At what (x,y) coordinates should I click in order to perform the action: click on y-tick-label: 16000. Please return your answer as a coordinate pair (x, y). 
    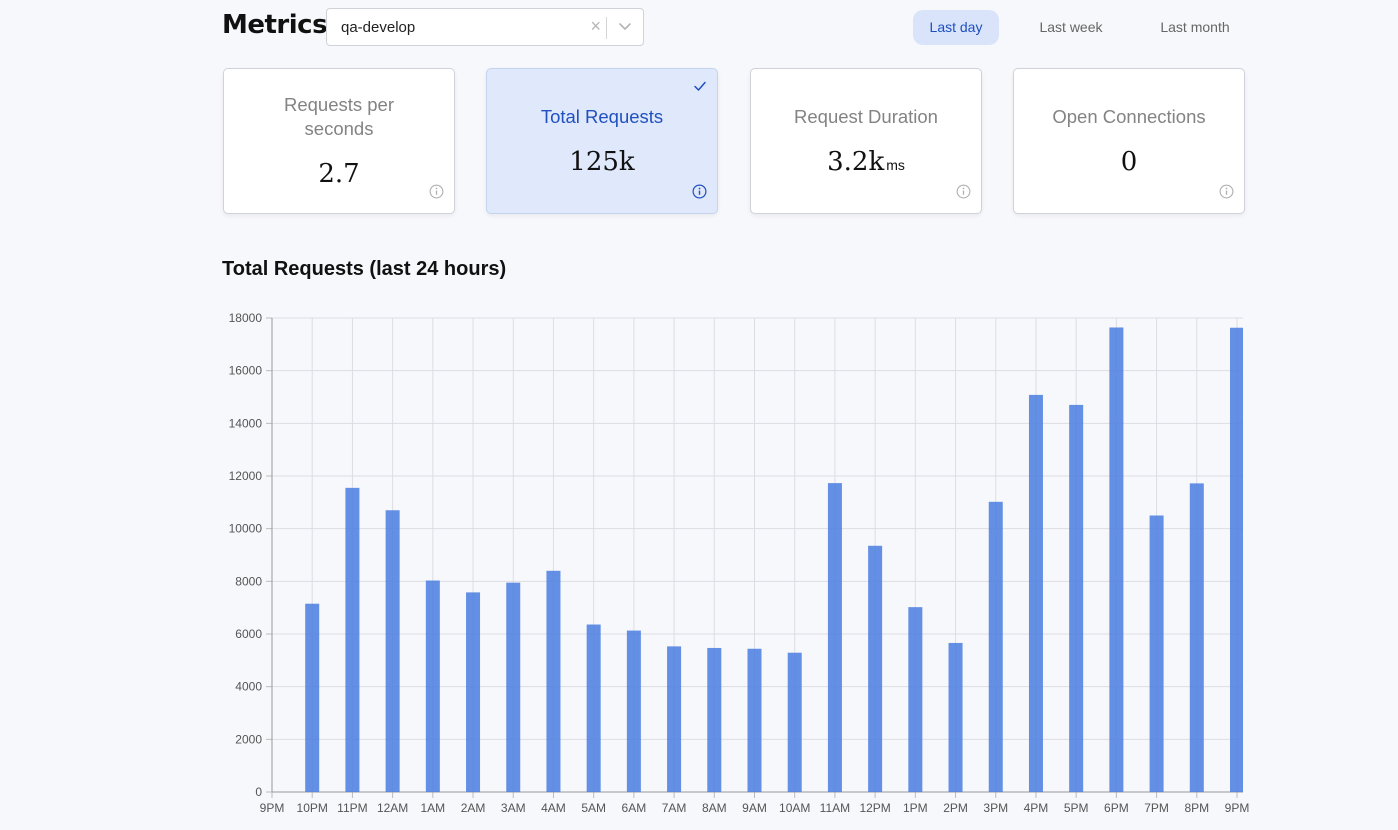
    Looking at the image, I should click on (246, 371).